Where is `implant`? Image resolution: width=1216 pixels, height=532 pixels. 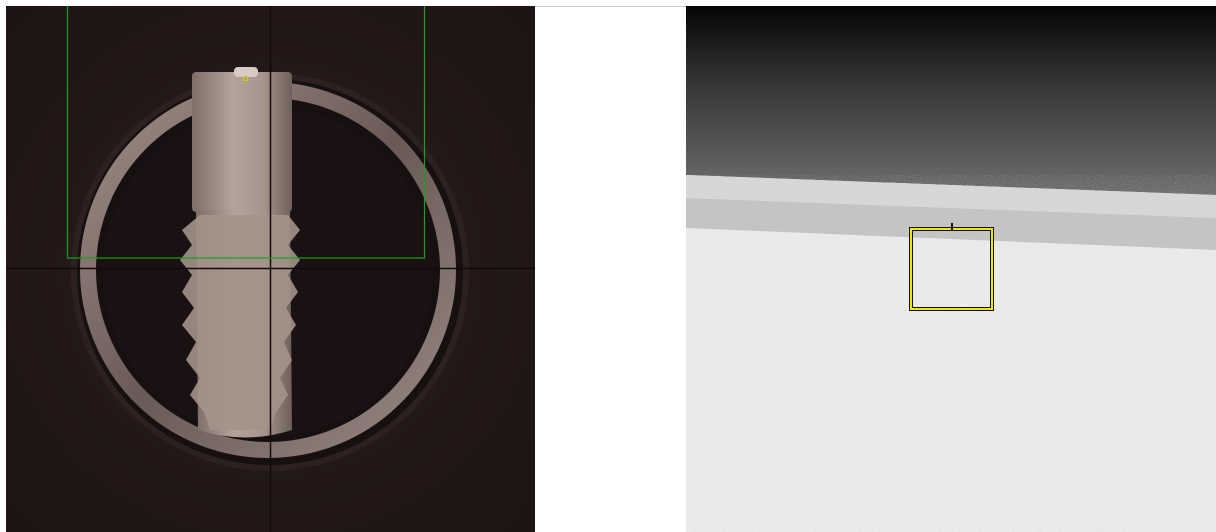
implant is located at coordinates (240, 252).